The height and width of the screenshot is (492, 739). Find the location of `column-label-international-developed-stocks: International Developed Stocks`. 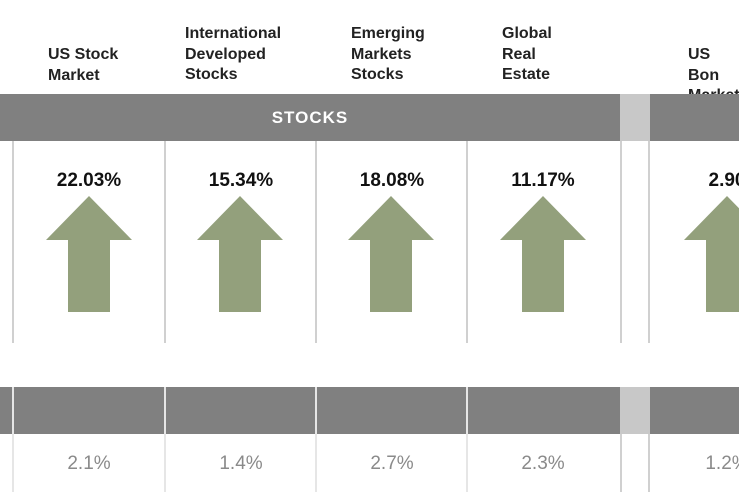

column-label-international-developed-stocks: International Developed Stocks is located at coordinates (233, 54).